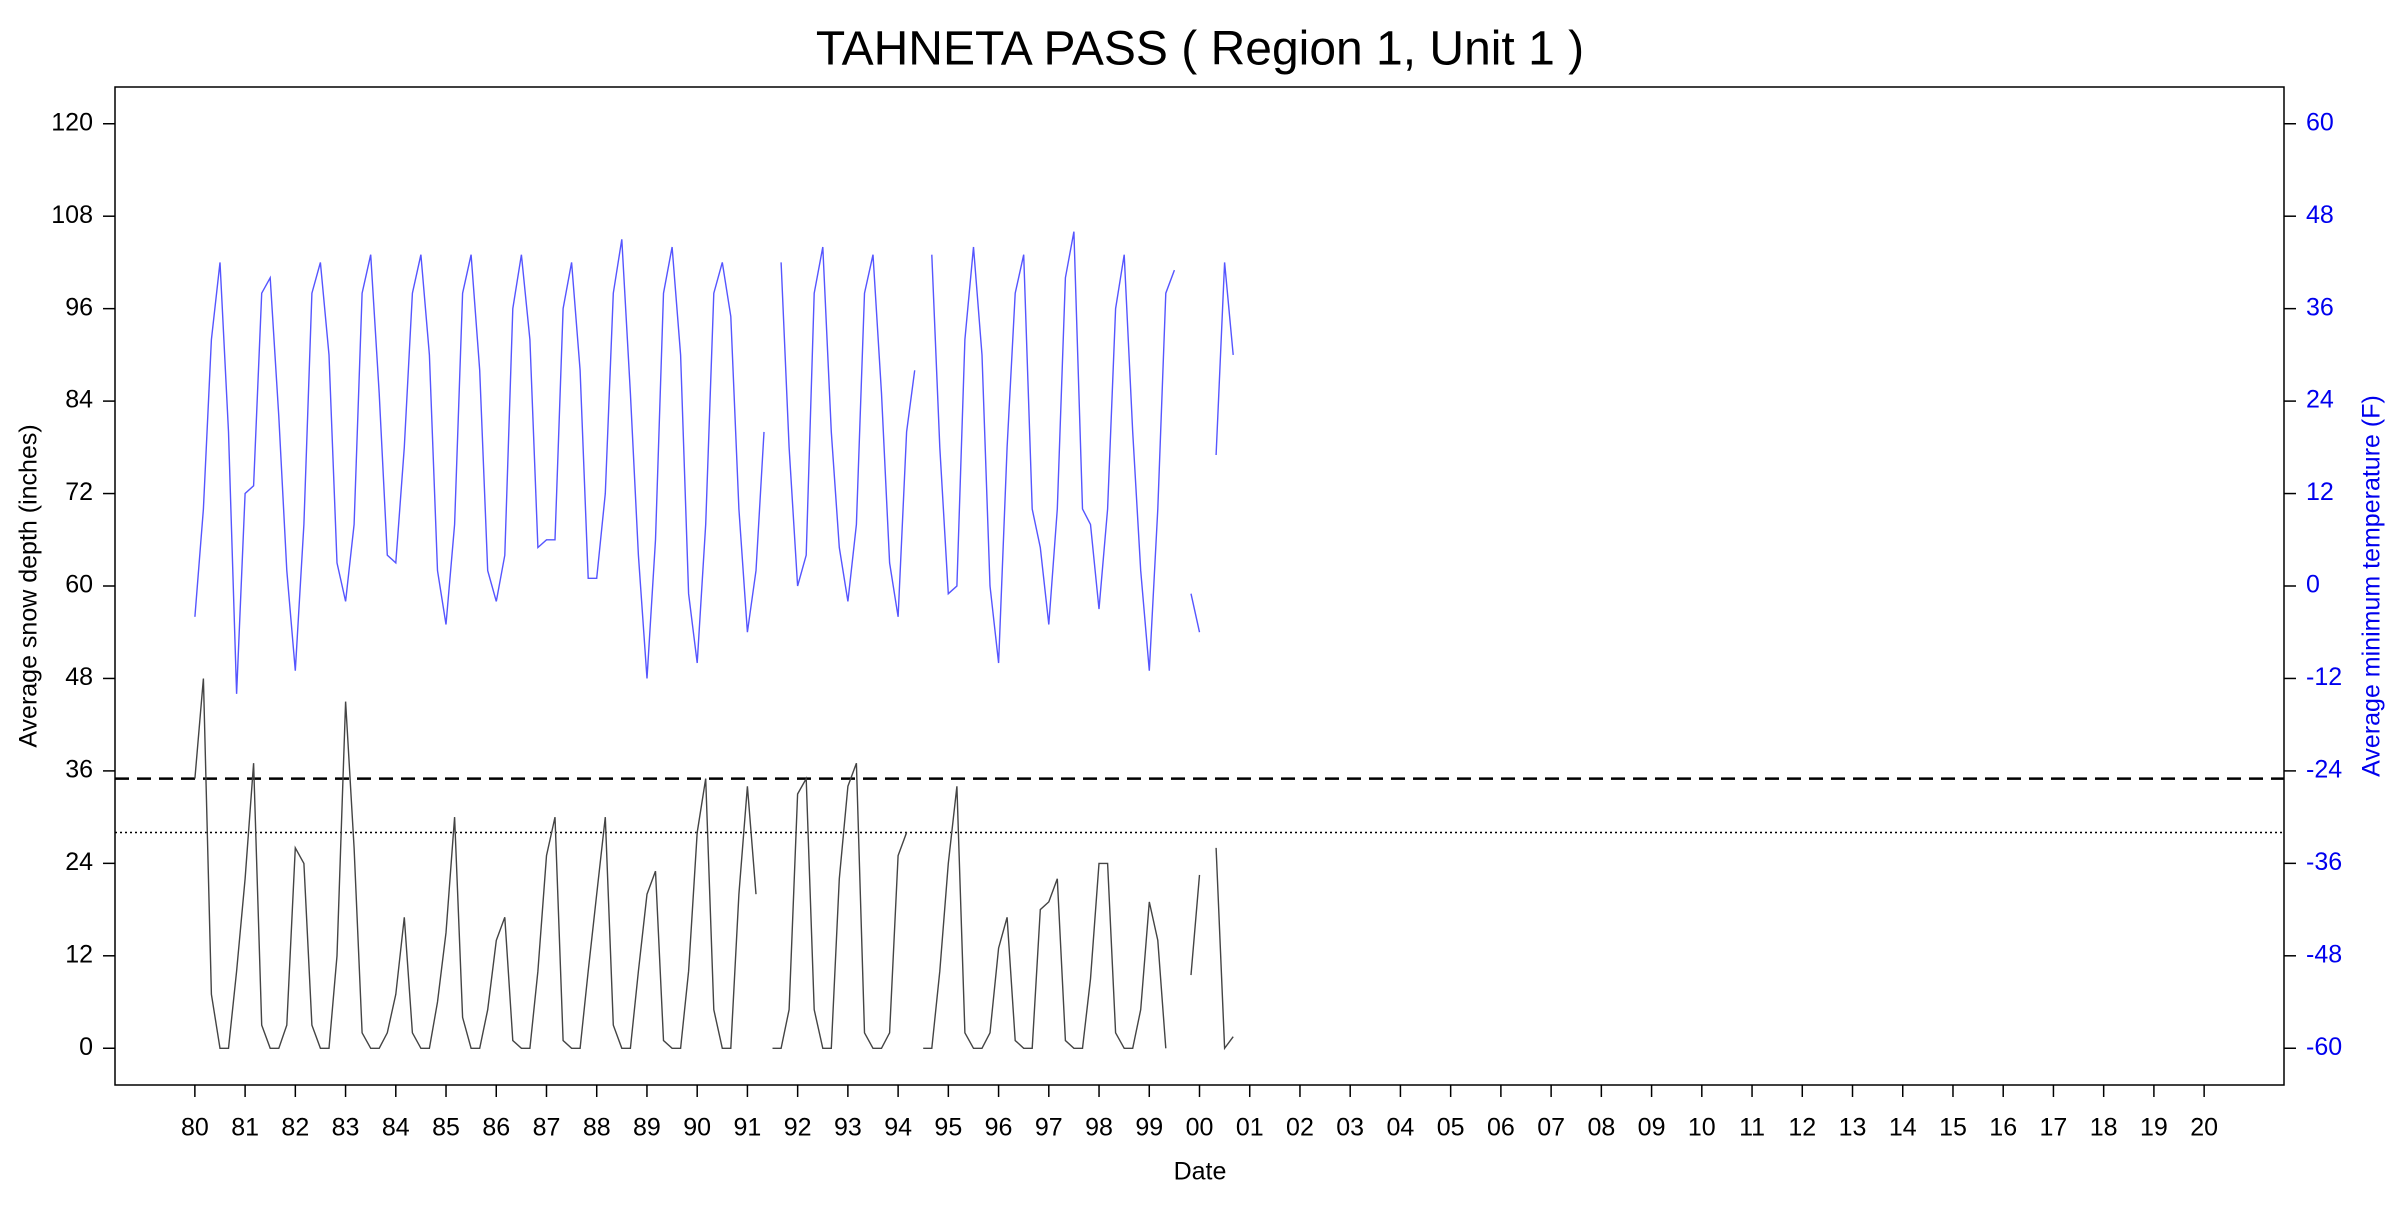 This screenshot has height=1205, width=2400. What do you see at coordinates (798, 1128) in the screenshot?
I see `x-tick-label: 92` at bounding box center [798, 1128].